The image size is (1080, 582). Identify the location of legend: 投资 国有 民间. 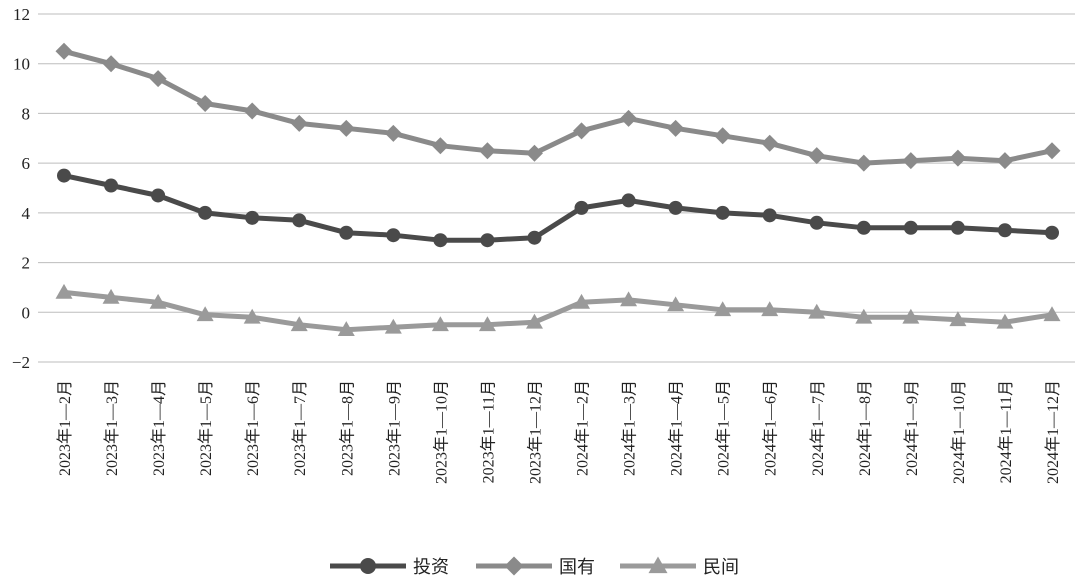
(534, 566).